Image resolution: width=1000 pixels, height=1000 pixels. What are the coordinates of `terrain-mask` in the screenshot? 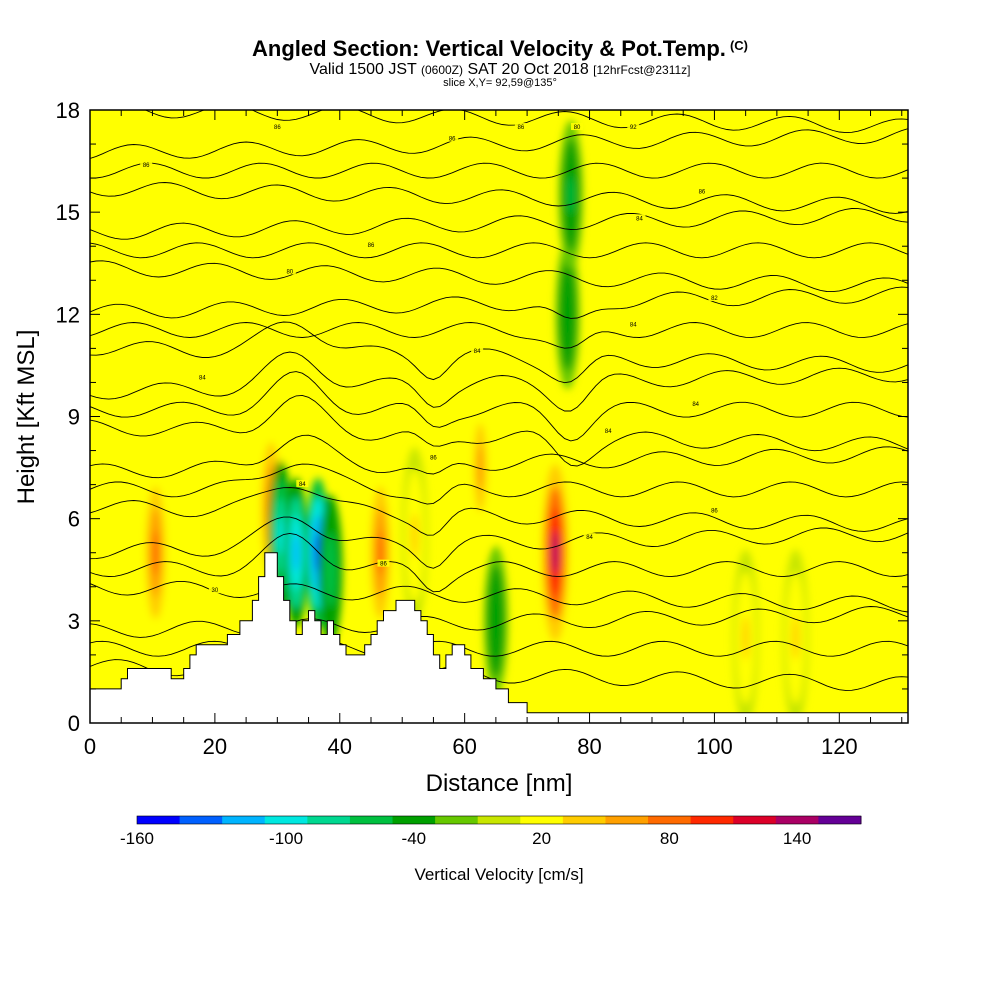 It's located at (499, 637).